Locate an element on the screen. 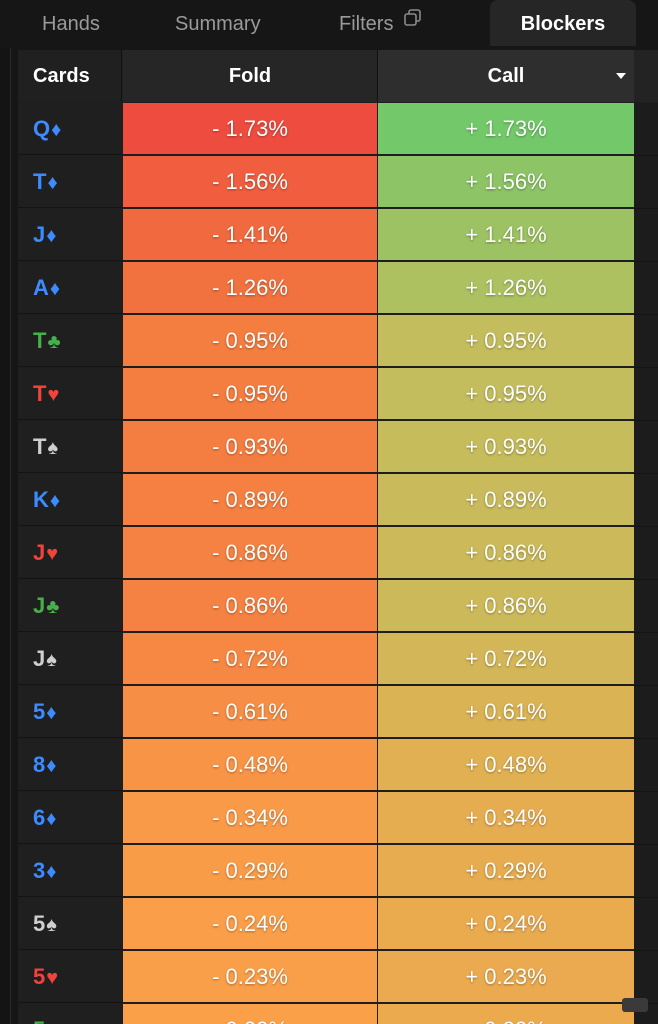 Image resolution: width=658 pixels, height=1024 pixels. table-row: 5♥ - 0.23% + 0.23% is located at coordinates (338, 977).